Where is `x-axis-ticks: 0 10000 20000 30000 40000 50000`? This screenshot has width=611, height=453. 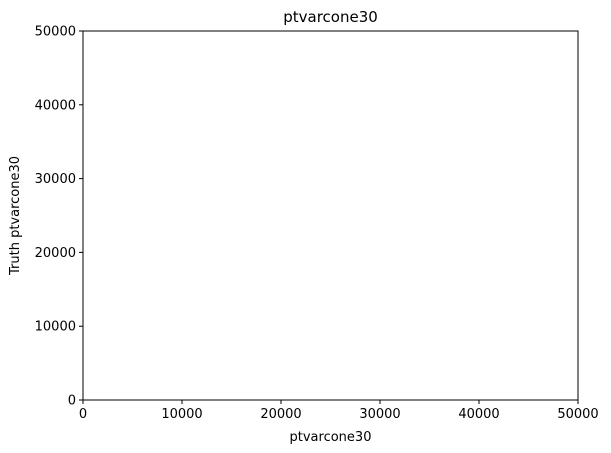
x-axis-ticks: 0 10000 20000 30000 40000 50000 is located at coordinates (339, 411).